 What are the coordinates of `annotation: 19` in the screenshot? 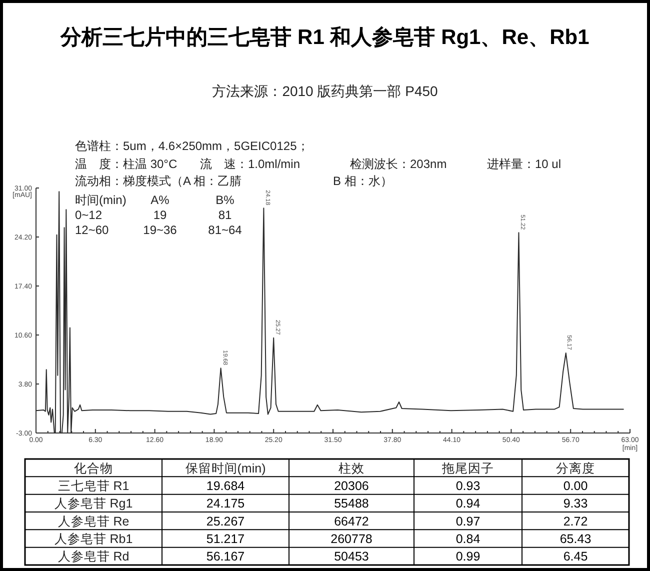 It's located at (160, 215).